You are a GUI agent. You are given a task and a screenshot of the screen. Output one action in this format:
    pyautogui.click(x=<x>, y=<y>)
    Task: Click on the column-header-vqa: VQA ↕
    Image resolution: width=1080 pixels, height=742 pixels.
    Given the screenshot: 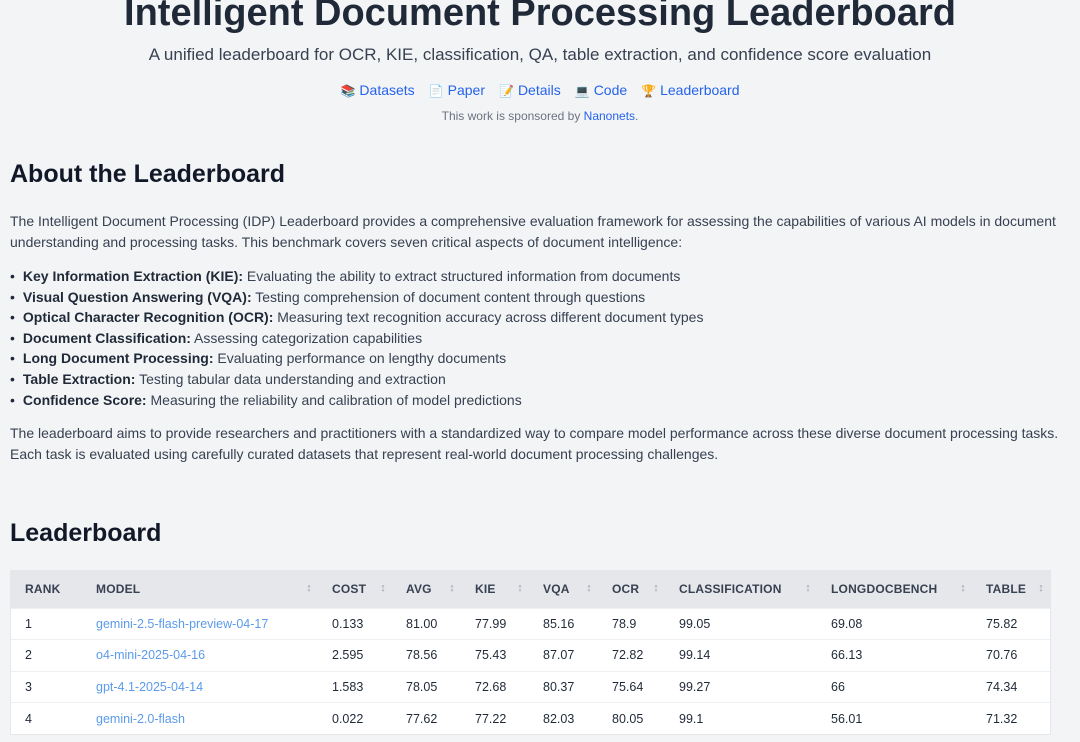 What is the action you would take?
    pyautogui.click(x=563, y=589)
    